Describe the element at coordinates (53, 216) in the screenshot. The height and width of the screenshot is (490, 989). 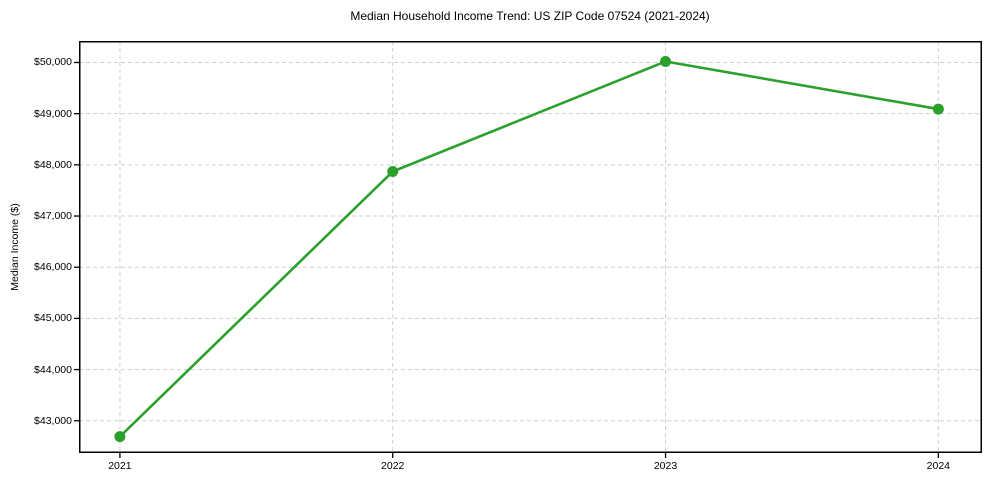
I see `y-tick-label: $47,000` at that location.